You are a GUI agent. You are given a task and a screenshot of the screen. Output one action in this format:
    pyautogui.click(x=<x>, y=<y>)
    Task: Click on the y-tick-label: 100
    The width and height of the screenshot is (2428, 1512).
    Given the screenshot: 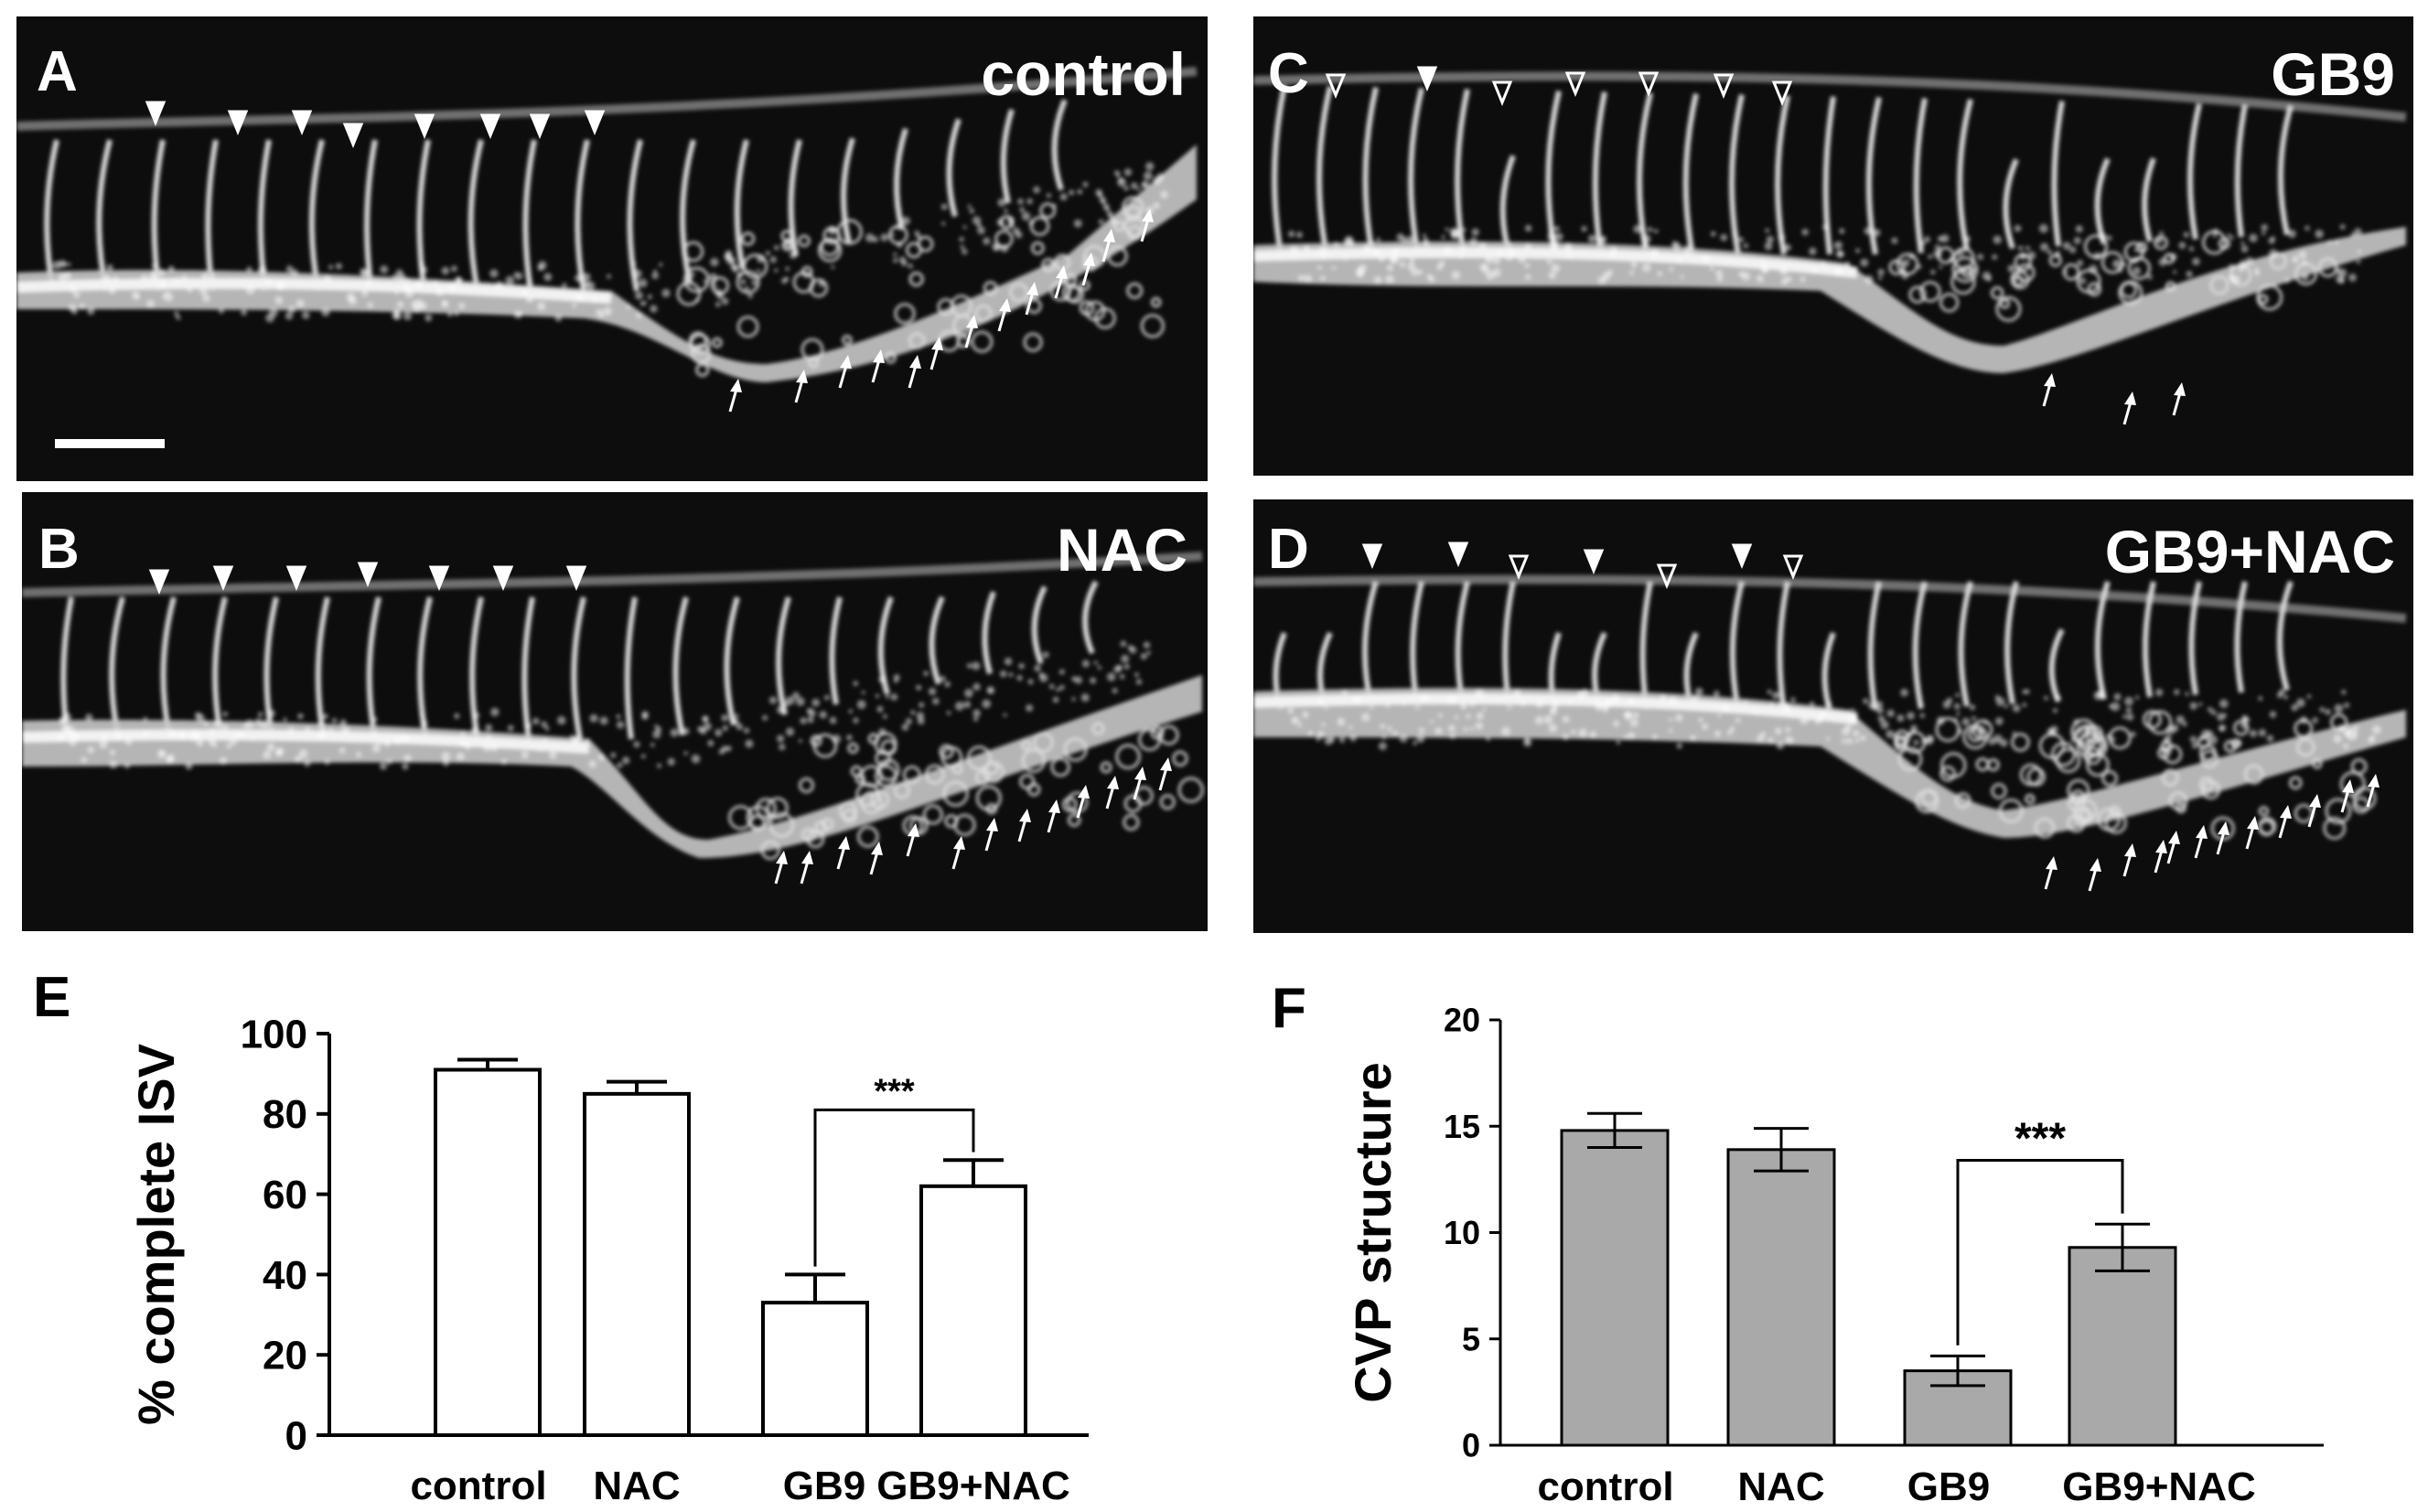 What is the action you would take?
    pyautogui.click(x=274, y=1034)
    